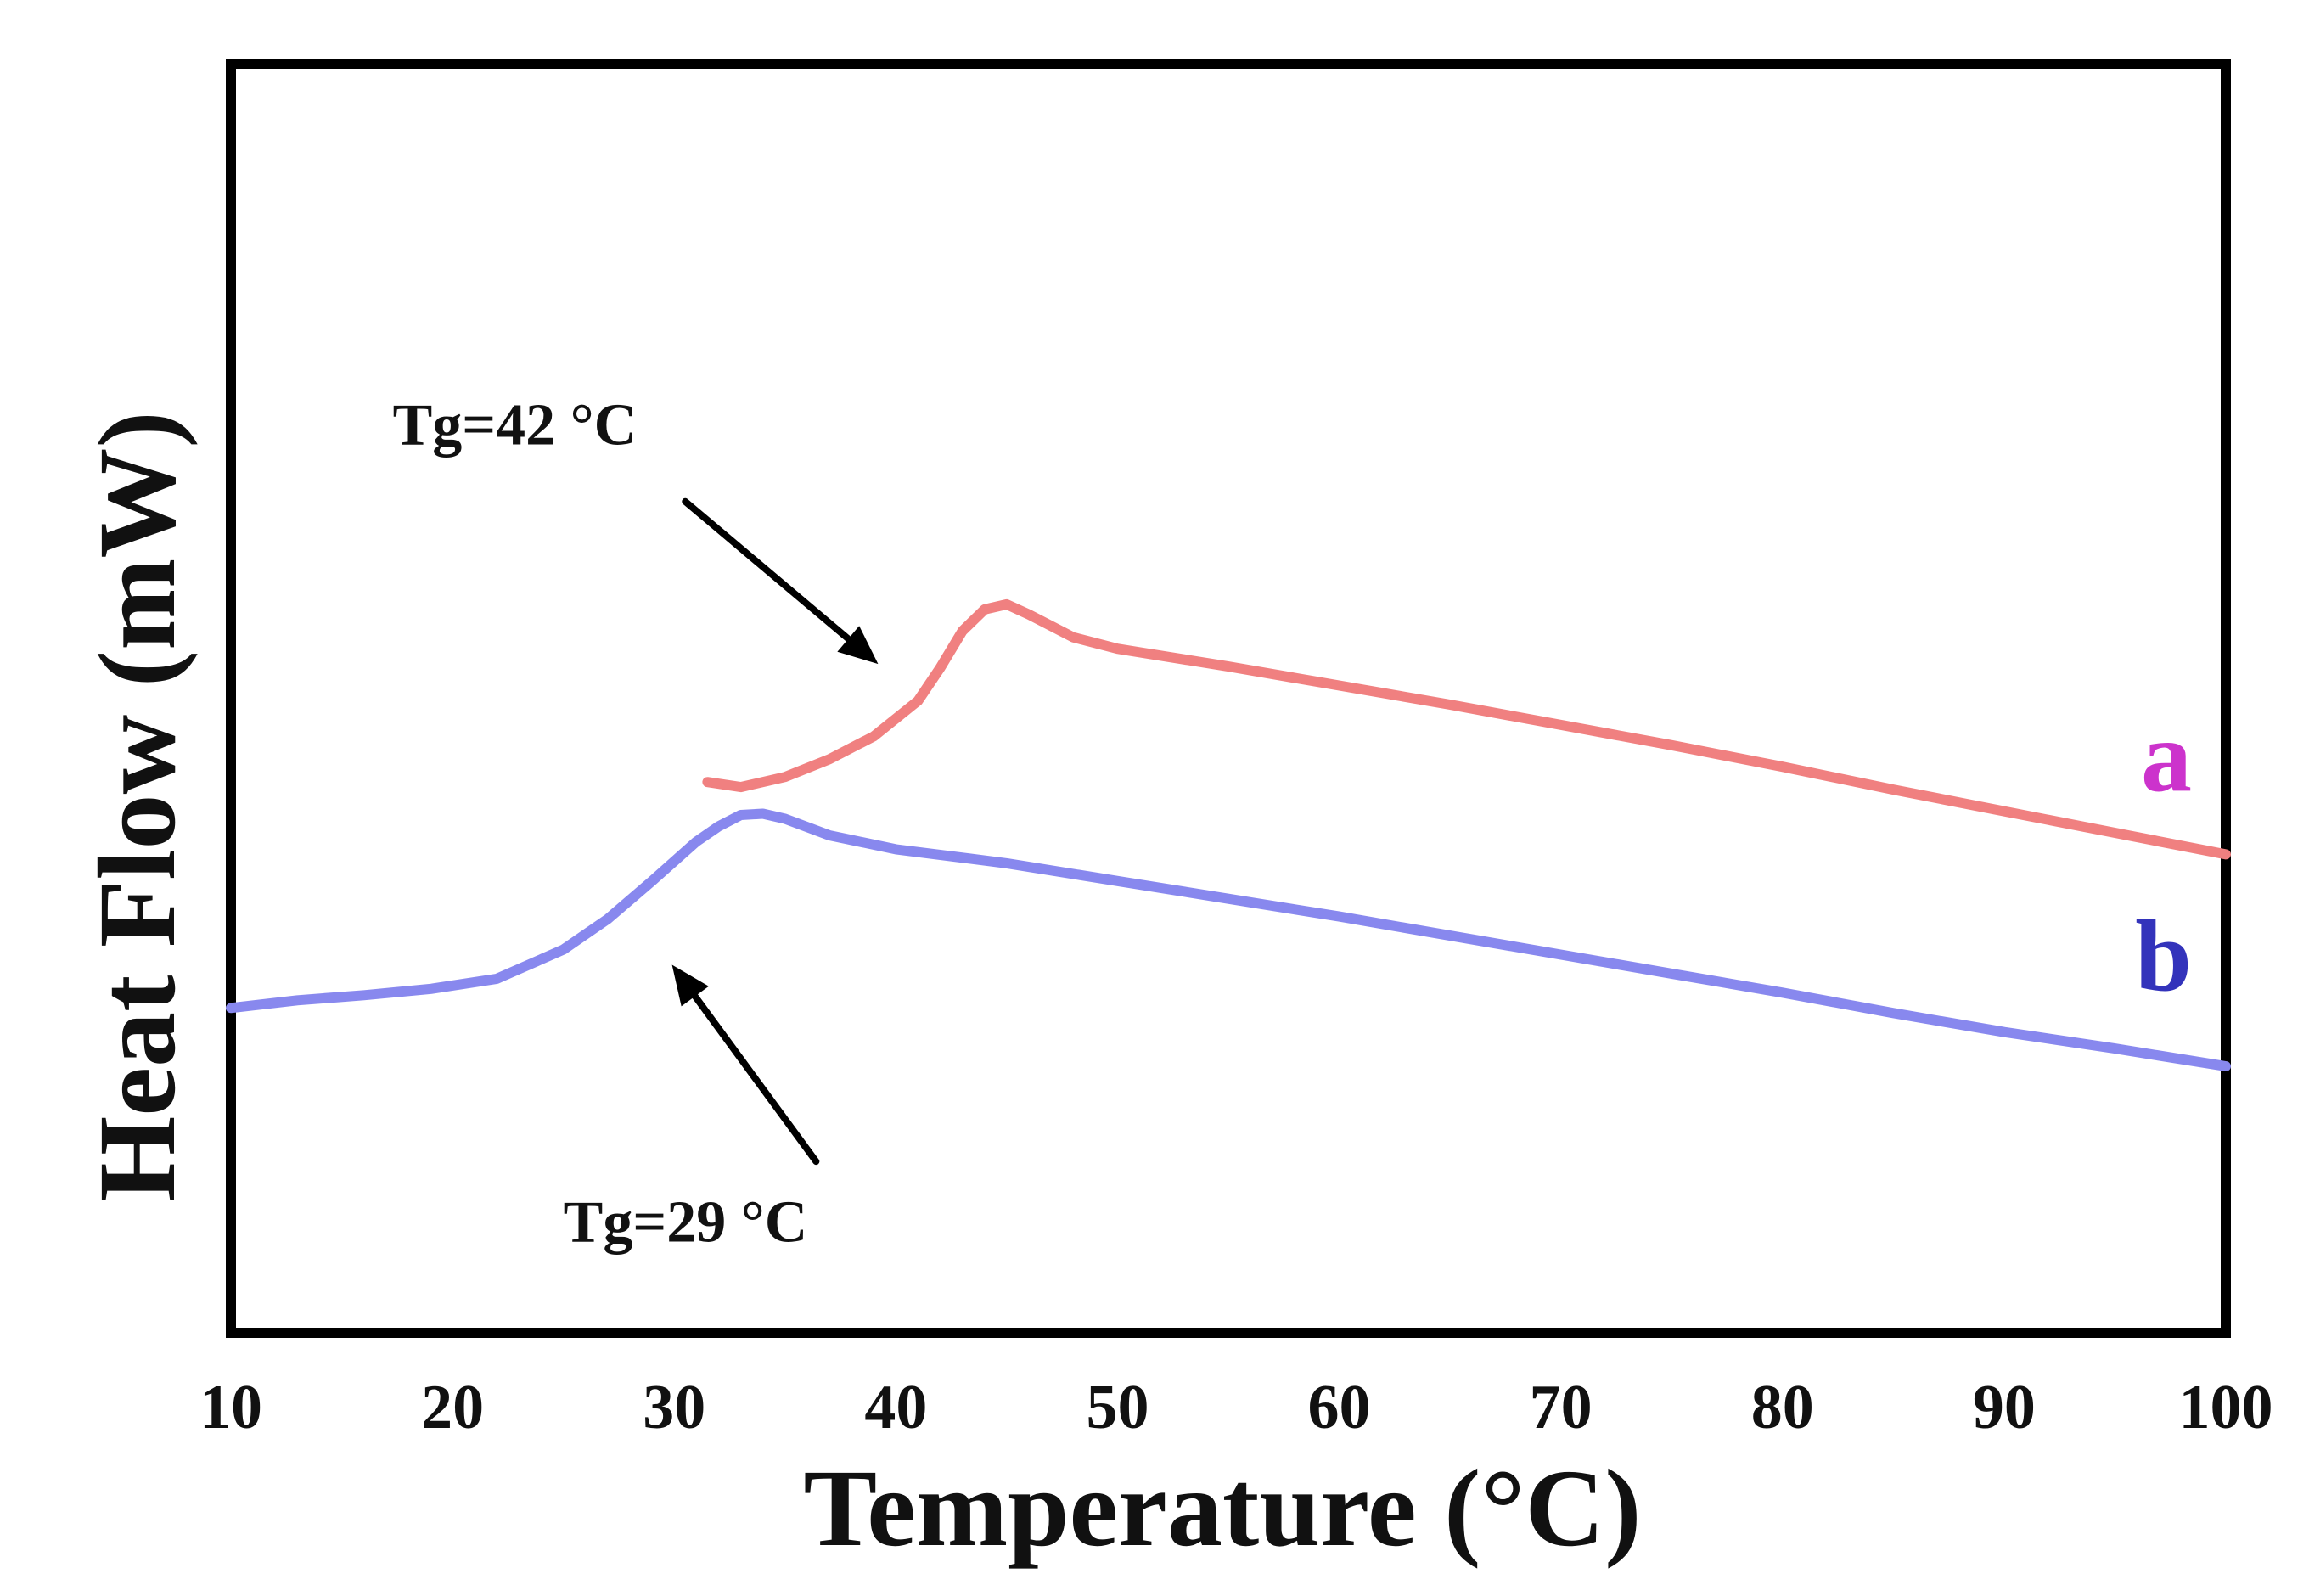 The width and height of the screenshot is (2309, 1596). I want to click on x-axis-title: Temperature (°C), so click(1222, 1508).